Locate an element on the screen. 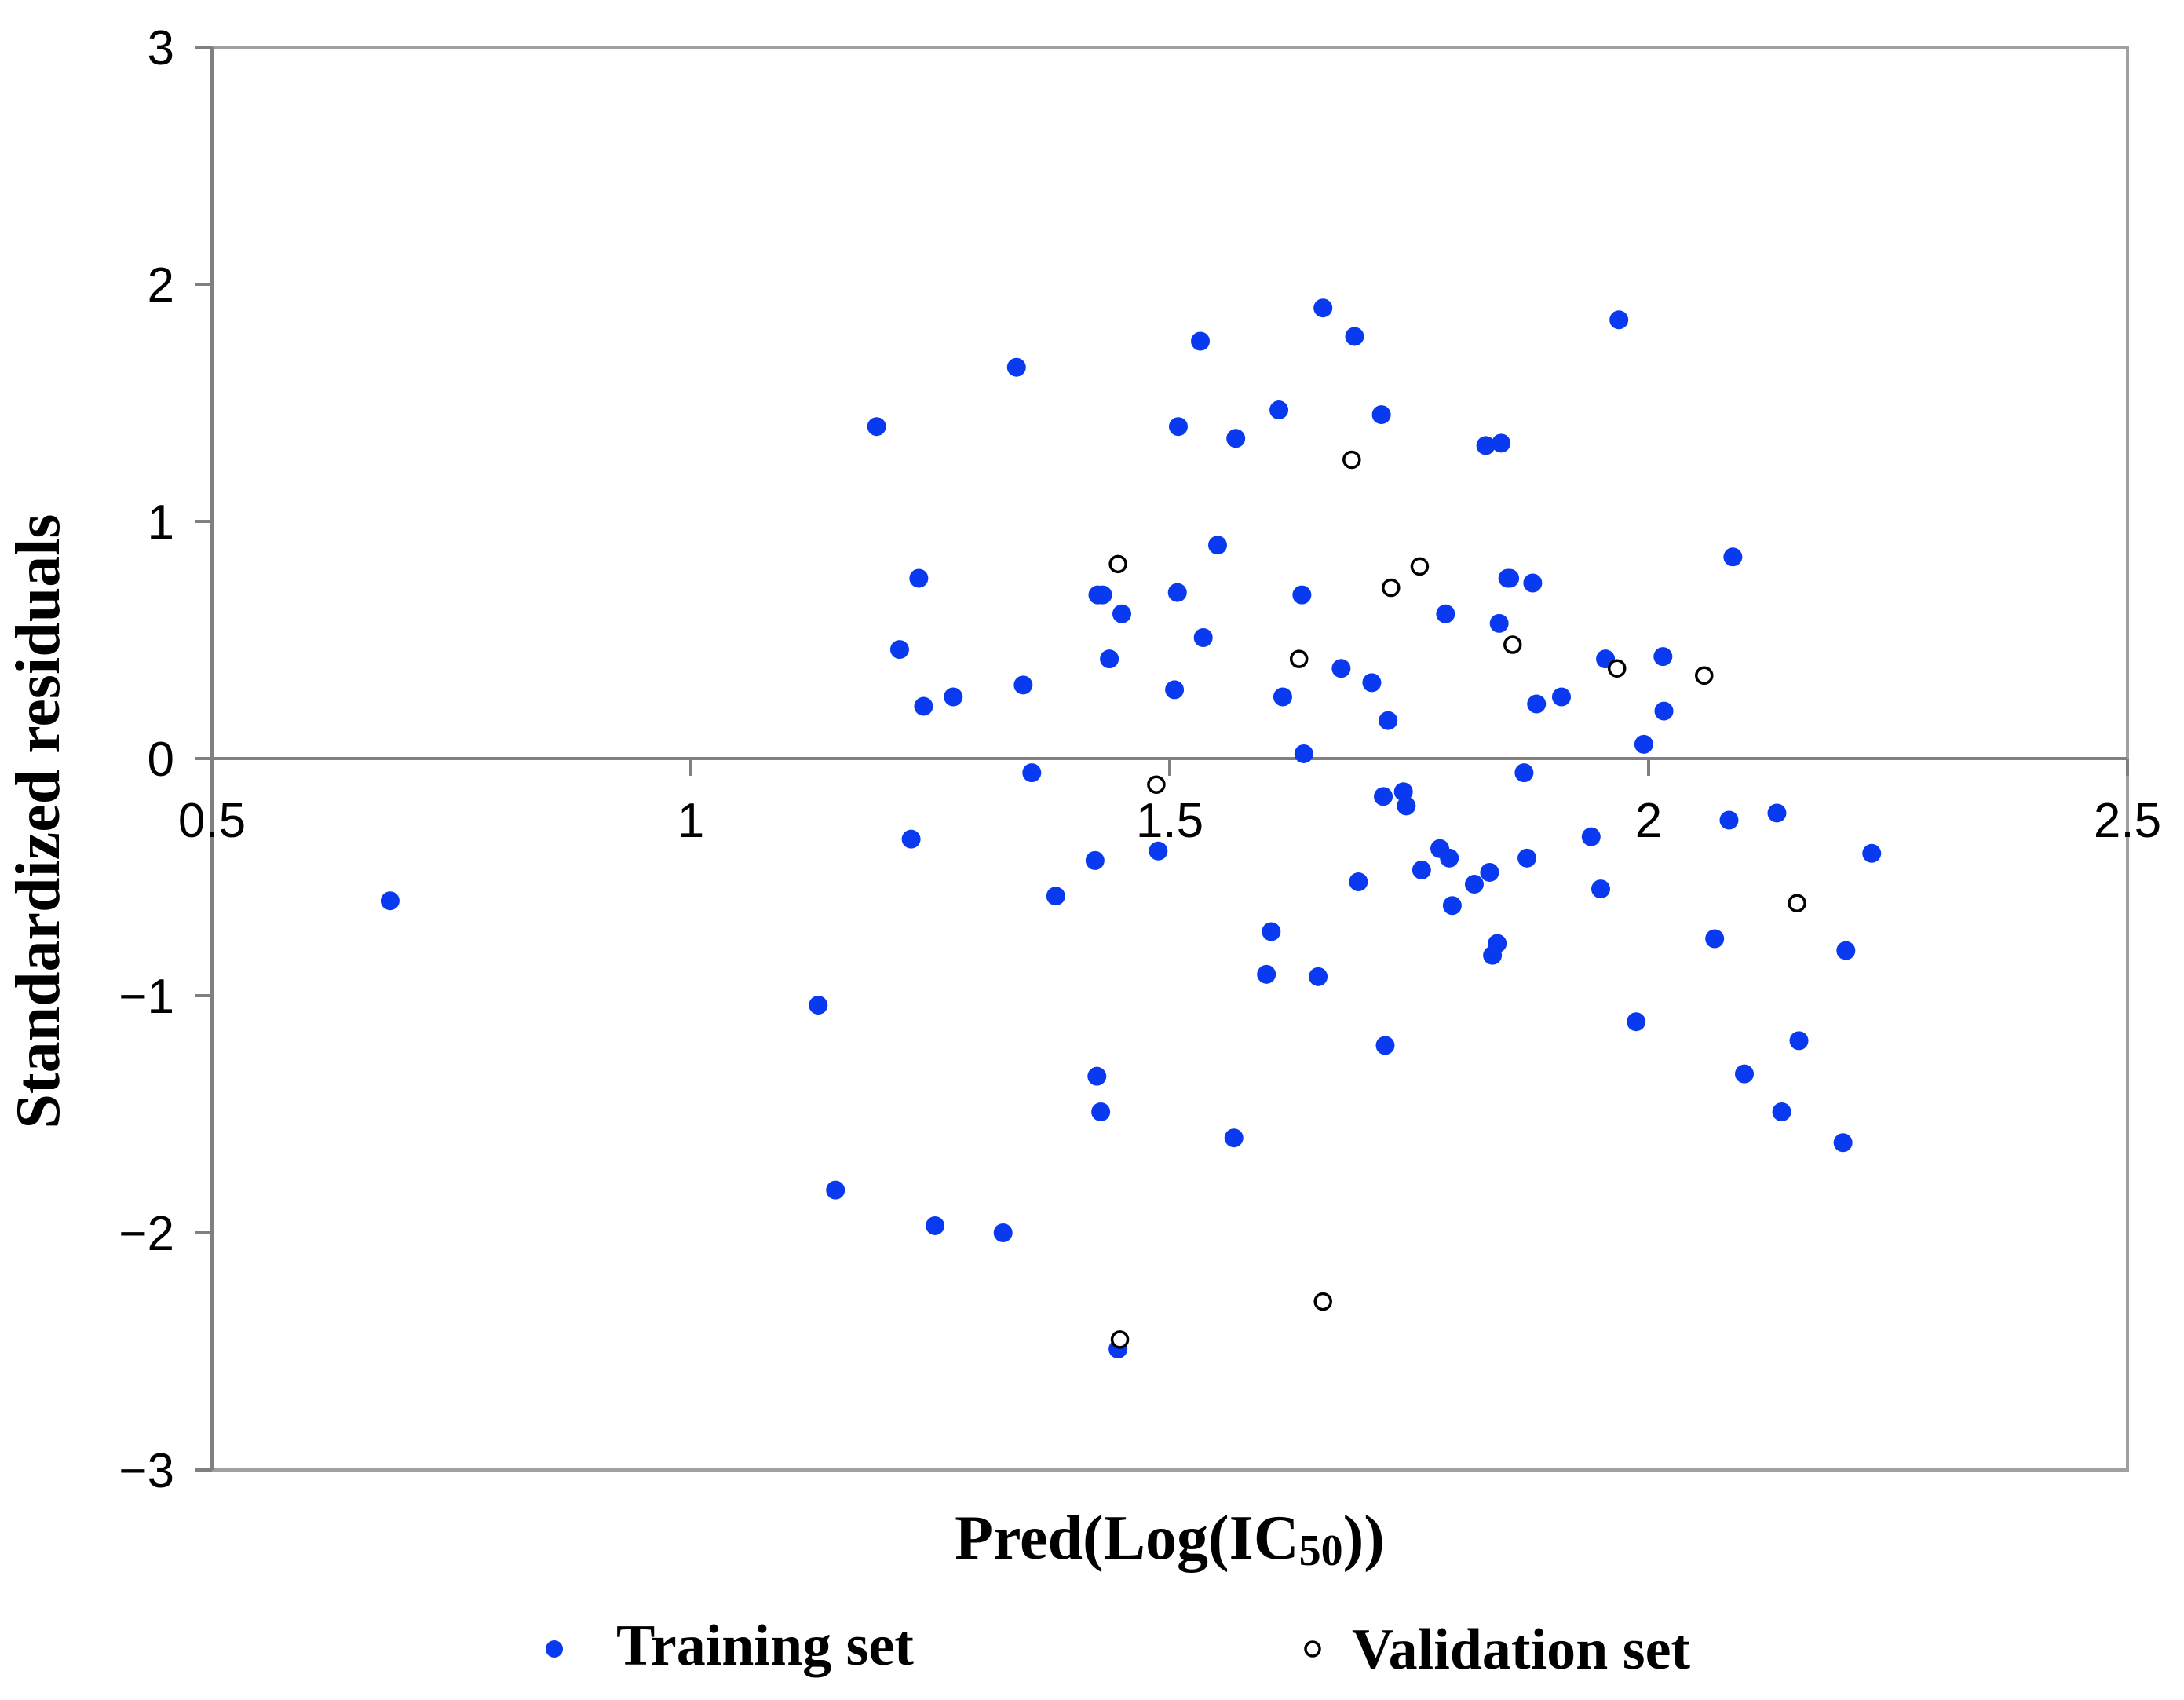 Image resolution: width=2184 pixels, height=1700 pixels. y-axis-title: Standardized residuals is located at coordinates (38, 821).